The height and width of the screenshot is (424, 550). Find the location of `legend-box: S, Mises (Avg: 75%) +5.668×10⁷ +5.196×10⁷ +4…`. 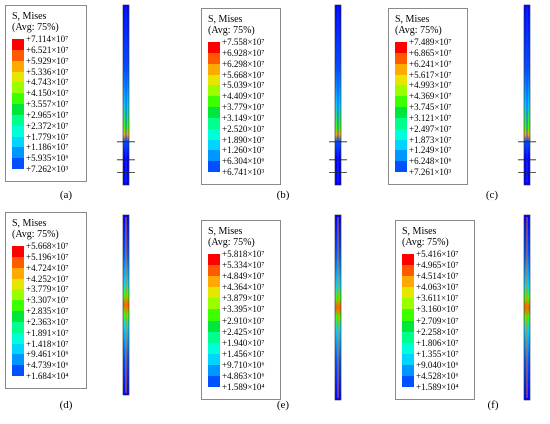

legend-box: S, Mises (Avg: 75%) +5.668×10⁷ +5.196×10⁷ +4… is located at coordinates (46, 300).